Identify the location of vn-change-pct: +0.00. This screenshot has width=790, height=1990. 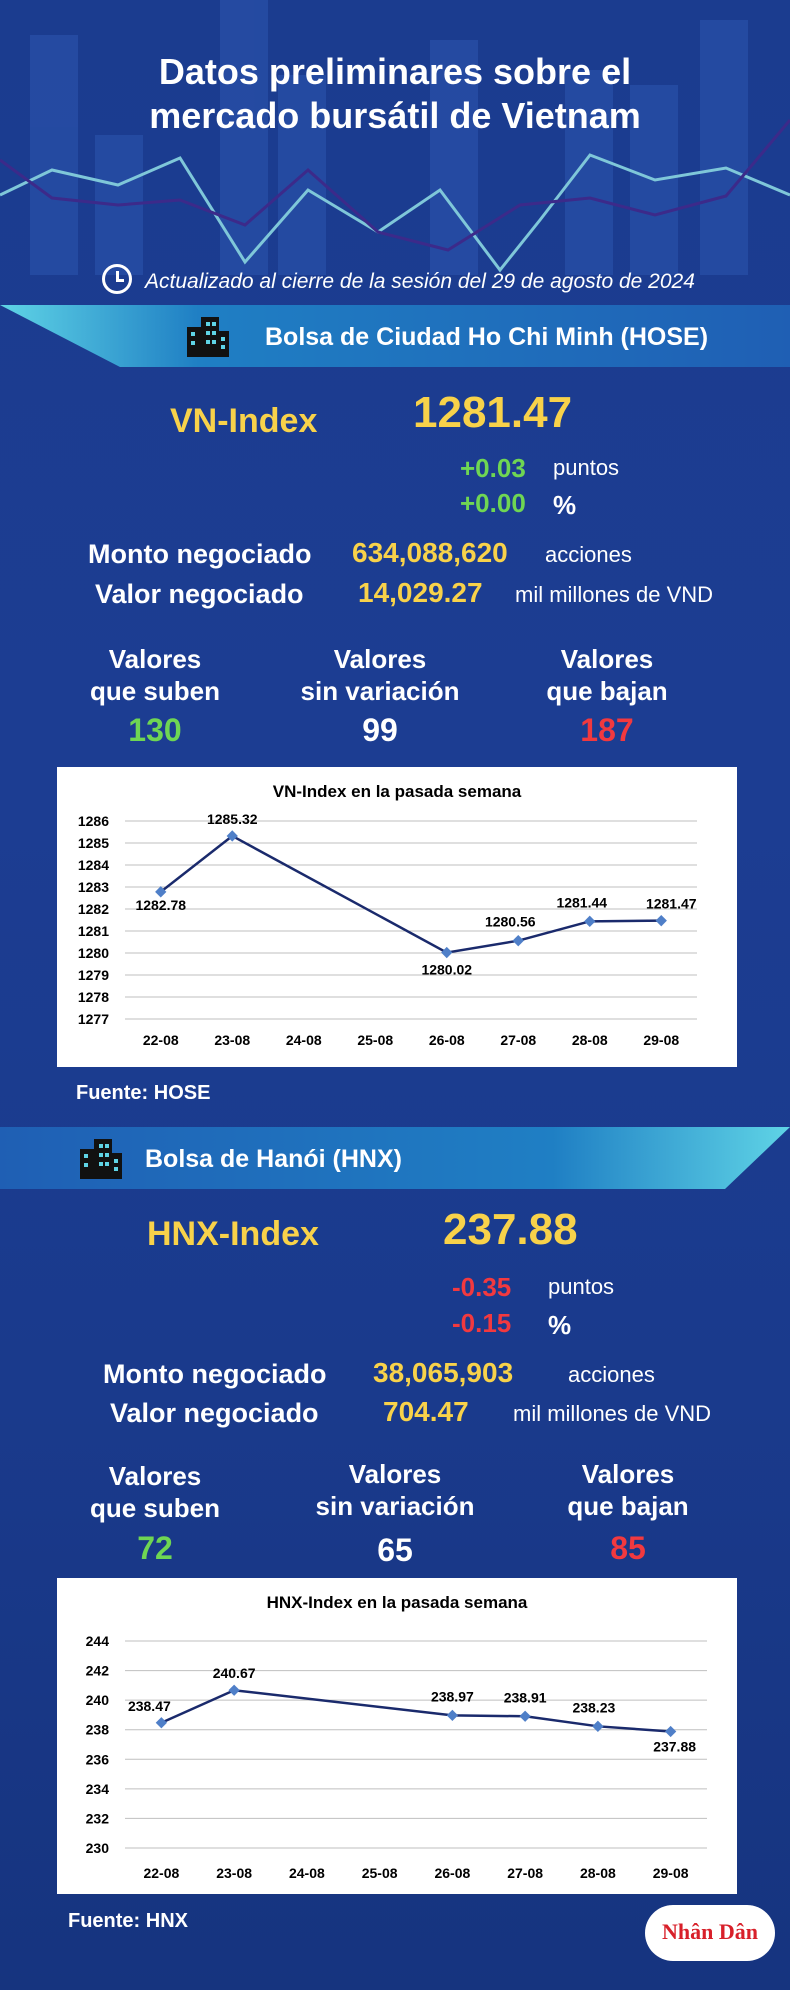
(493, 503).